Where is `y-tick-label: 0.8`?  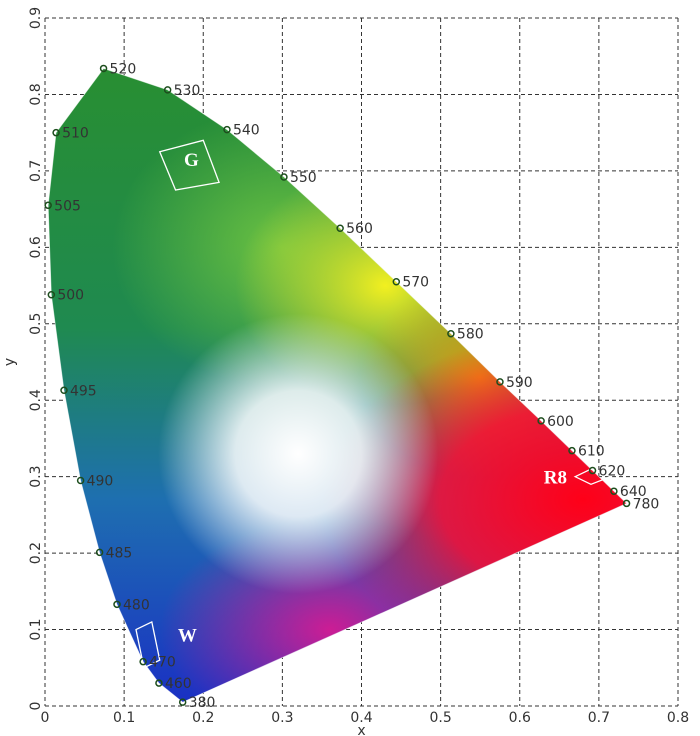
y-tick-label: 0.8 is located at coordinates (36, 94).